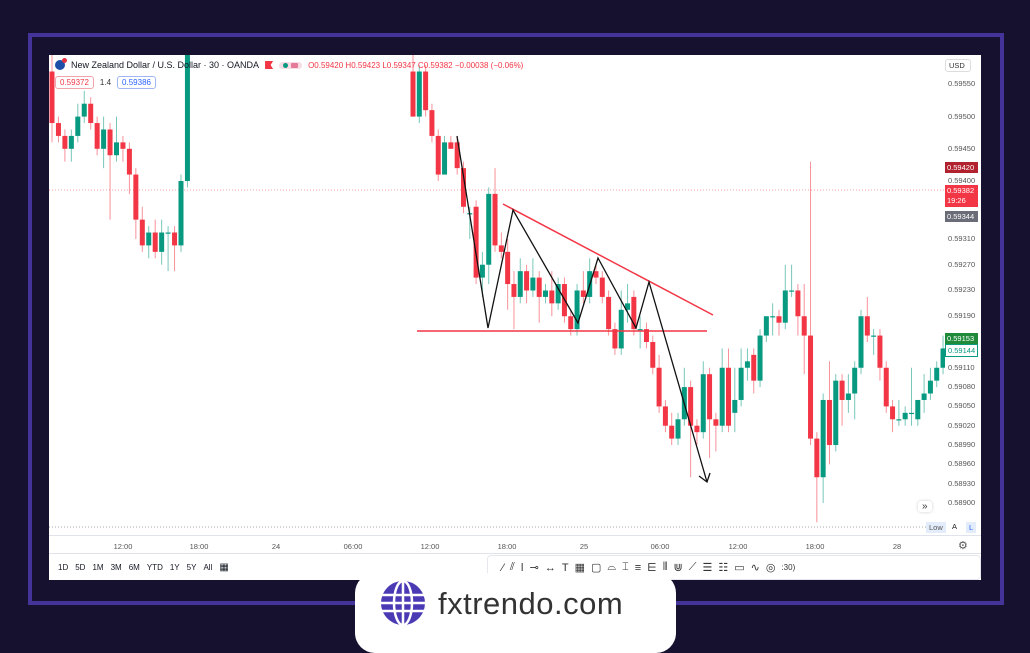 The height and width of the screenshot is (653, 1030). Describe the element at coordinates (269, 65) in the screenshot. I see `flag-icon` at that location.